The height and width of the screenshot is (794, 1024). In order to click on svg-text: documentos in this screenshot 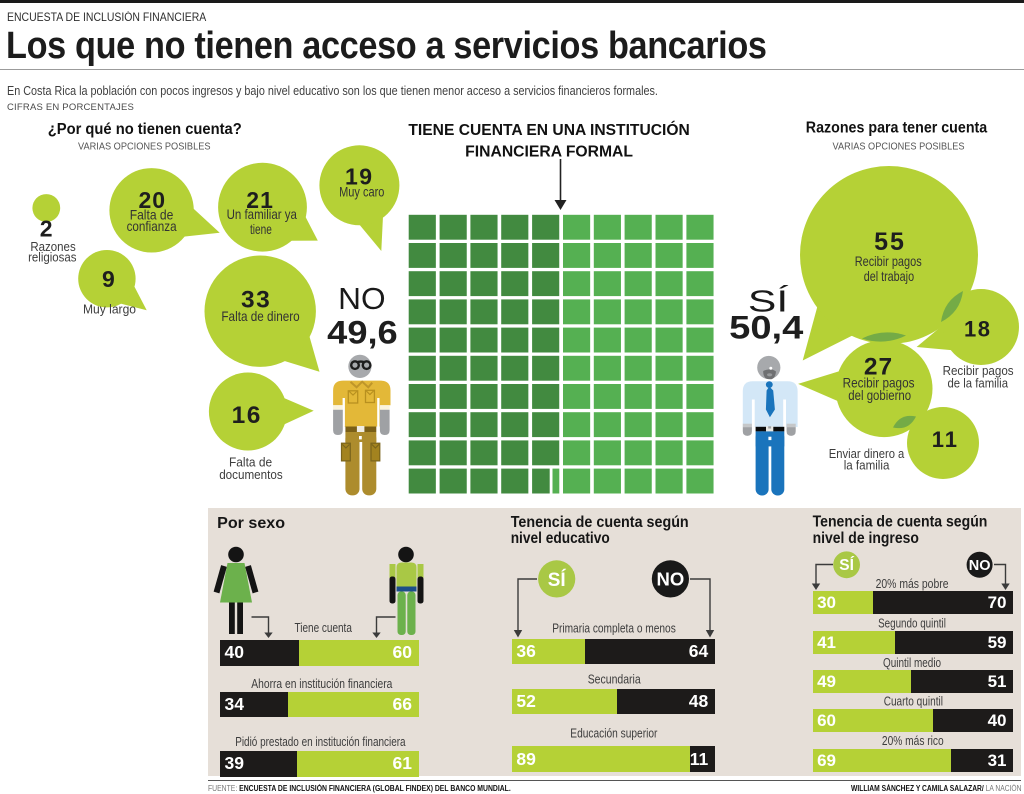, I will do `click(251, 474)`.